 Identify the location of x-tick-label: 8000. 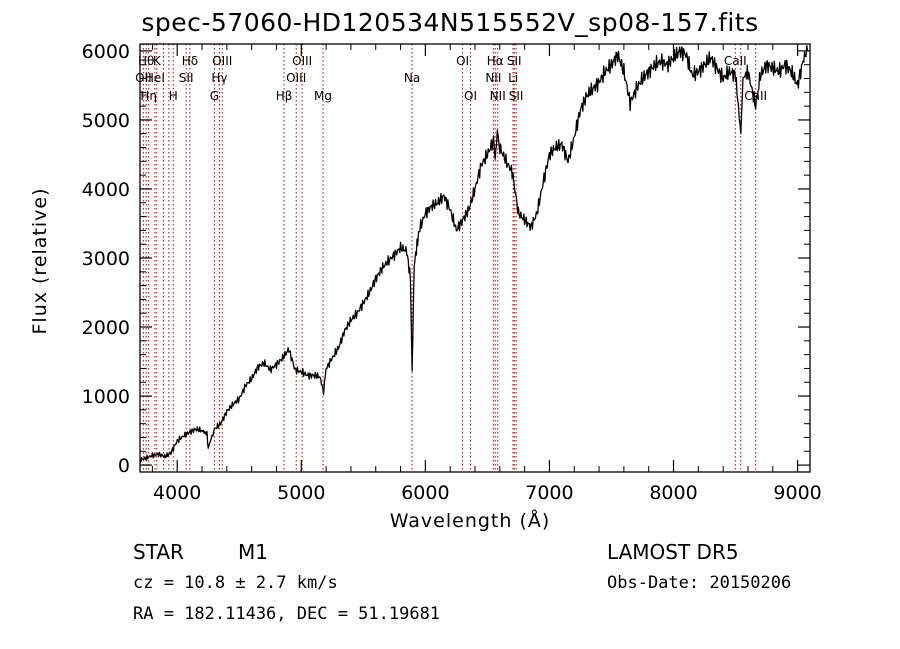
(673, 493).